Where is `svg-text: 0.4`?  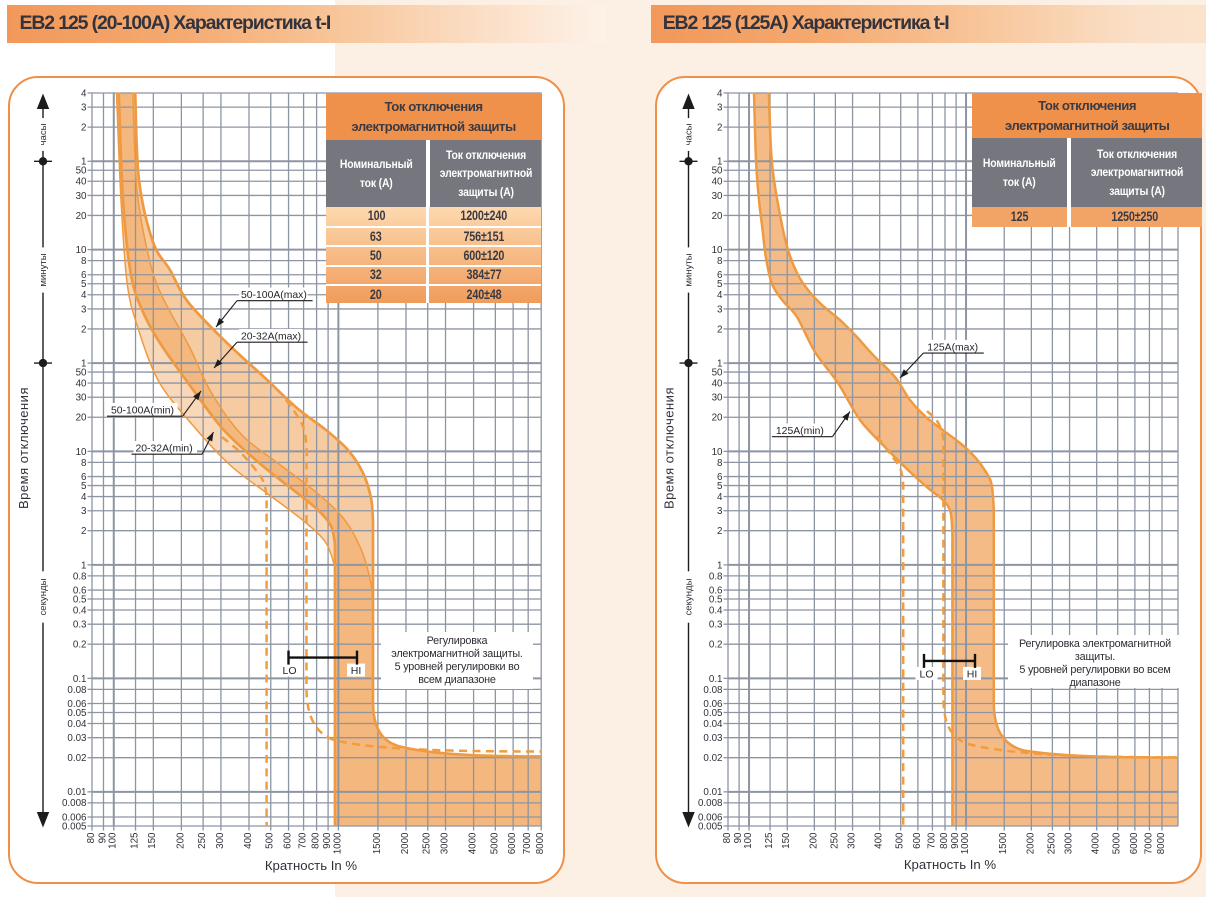
svg-text: 0.4 is located at coordinates (716, 610).